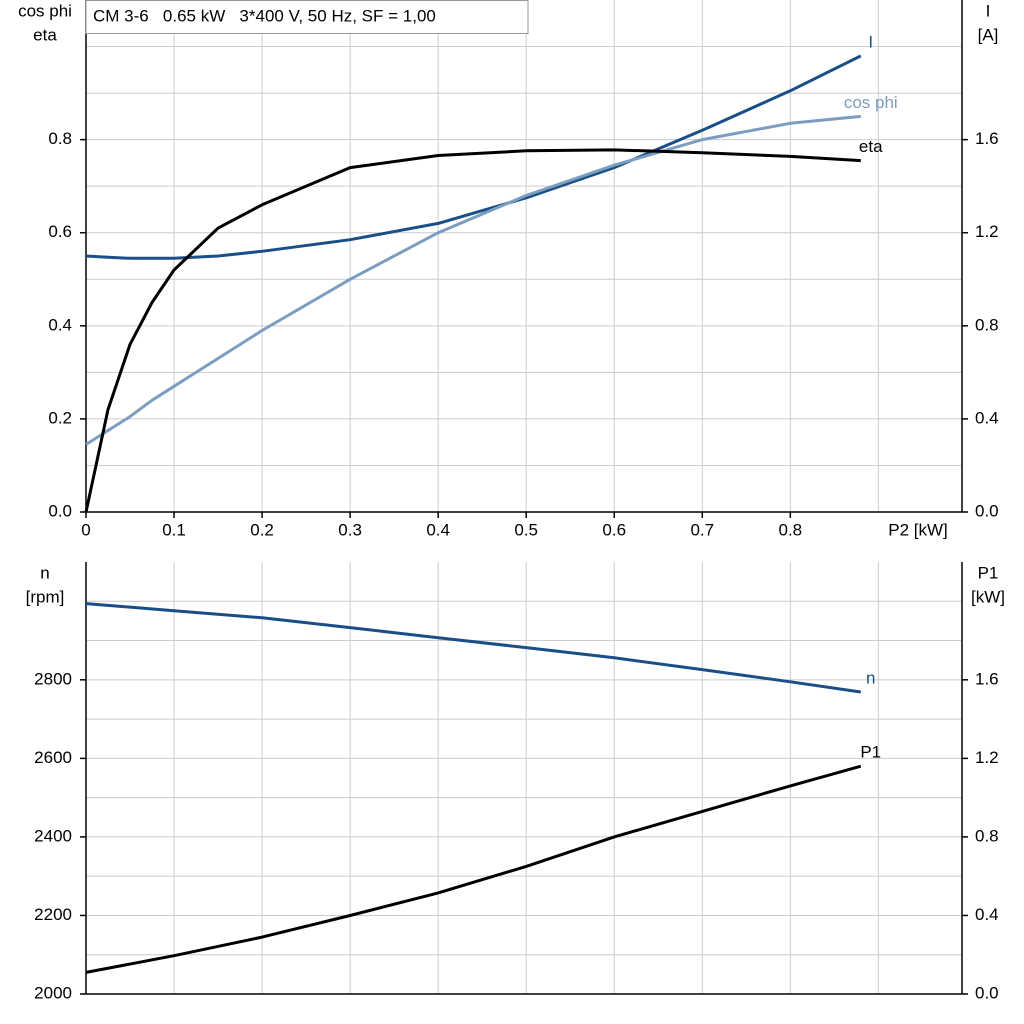 This screenshot has width=1024, height=1024. I want to click on series-label: cos phi, so click(871, 102).